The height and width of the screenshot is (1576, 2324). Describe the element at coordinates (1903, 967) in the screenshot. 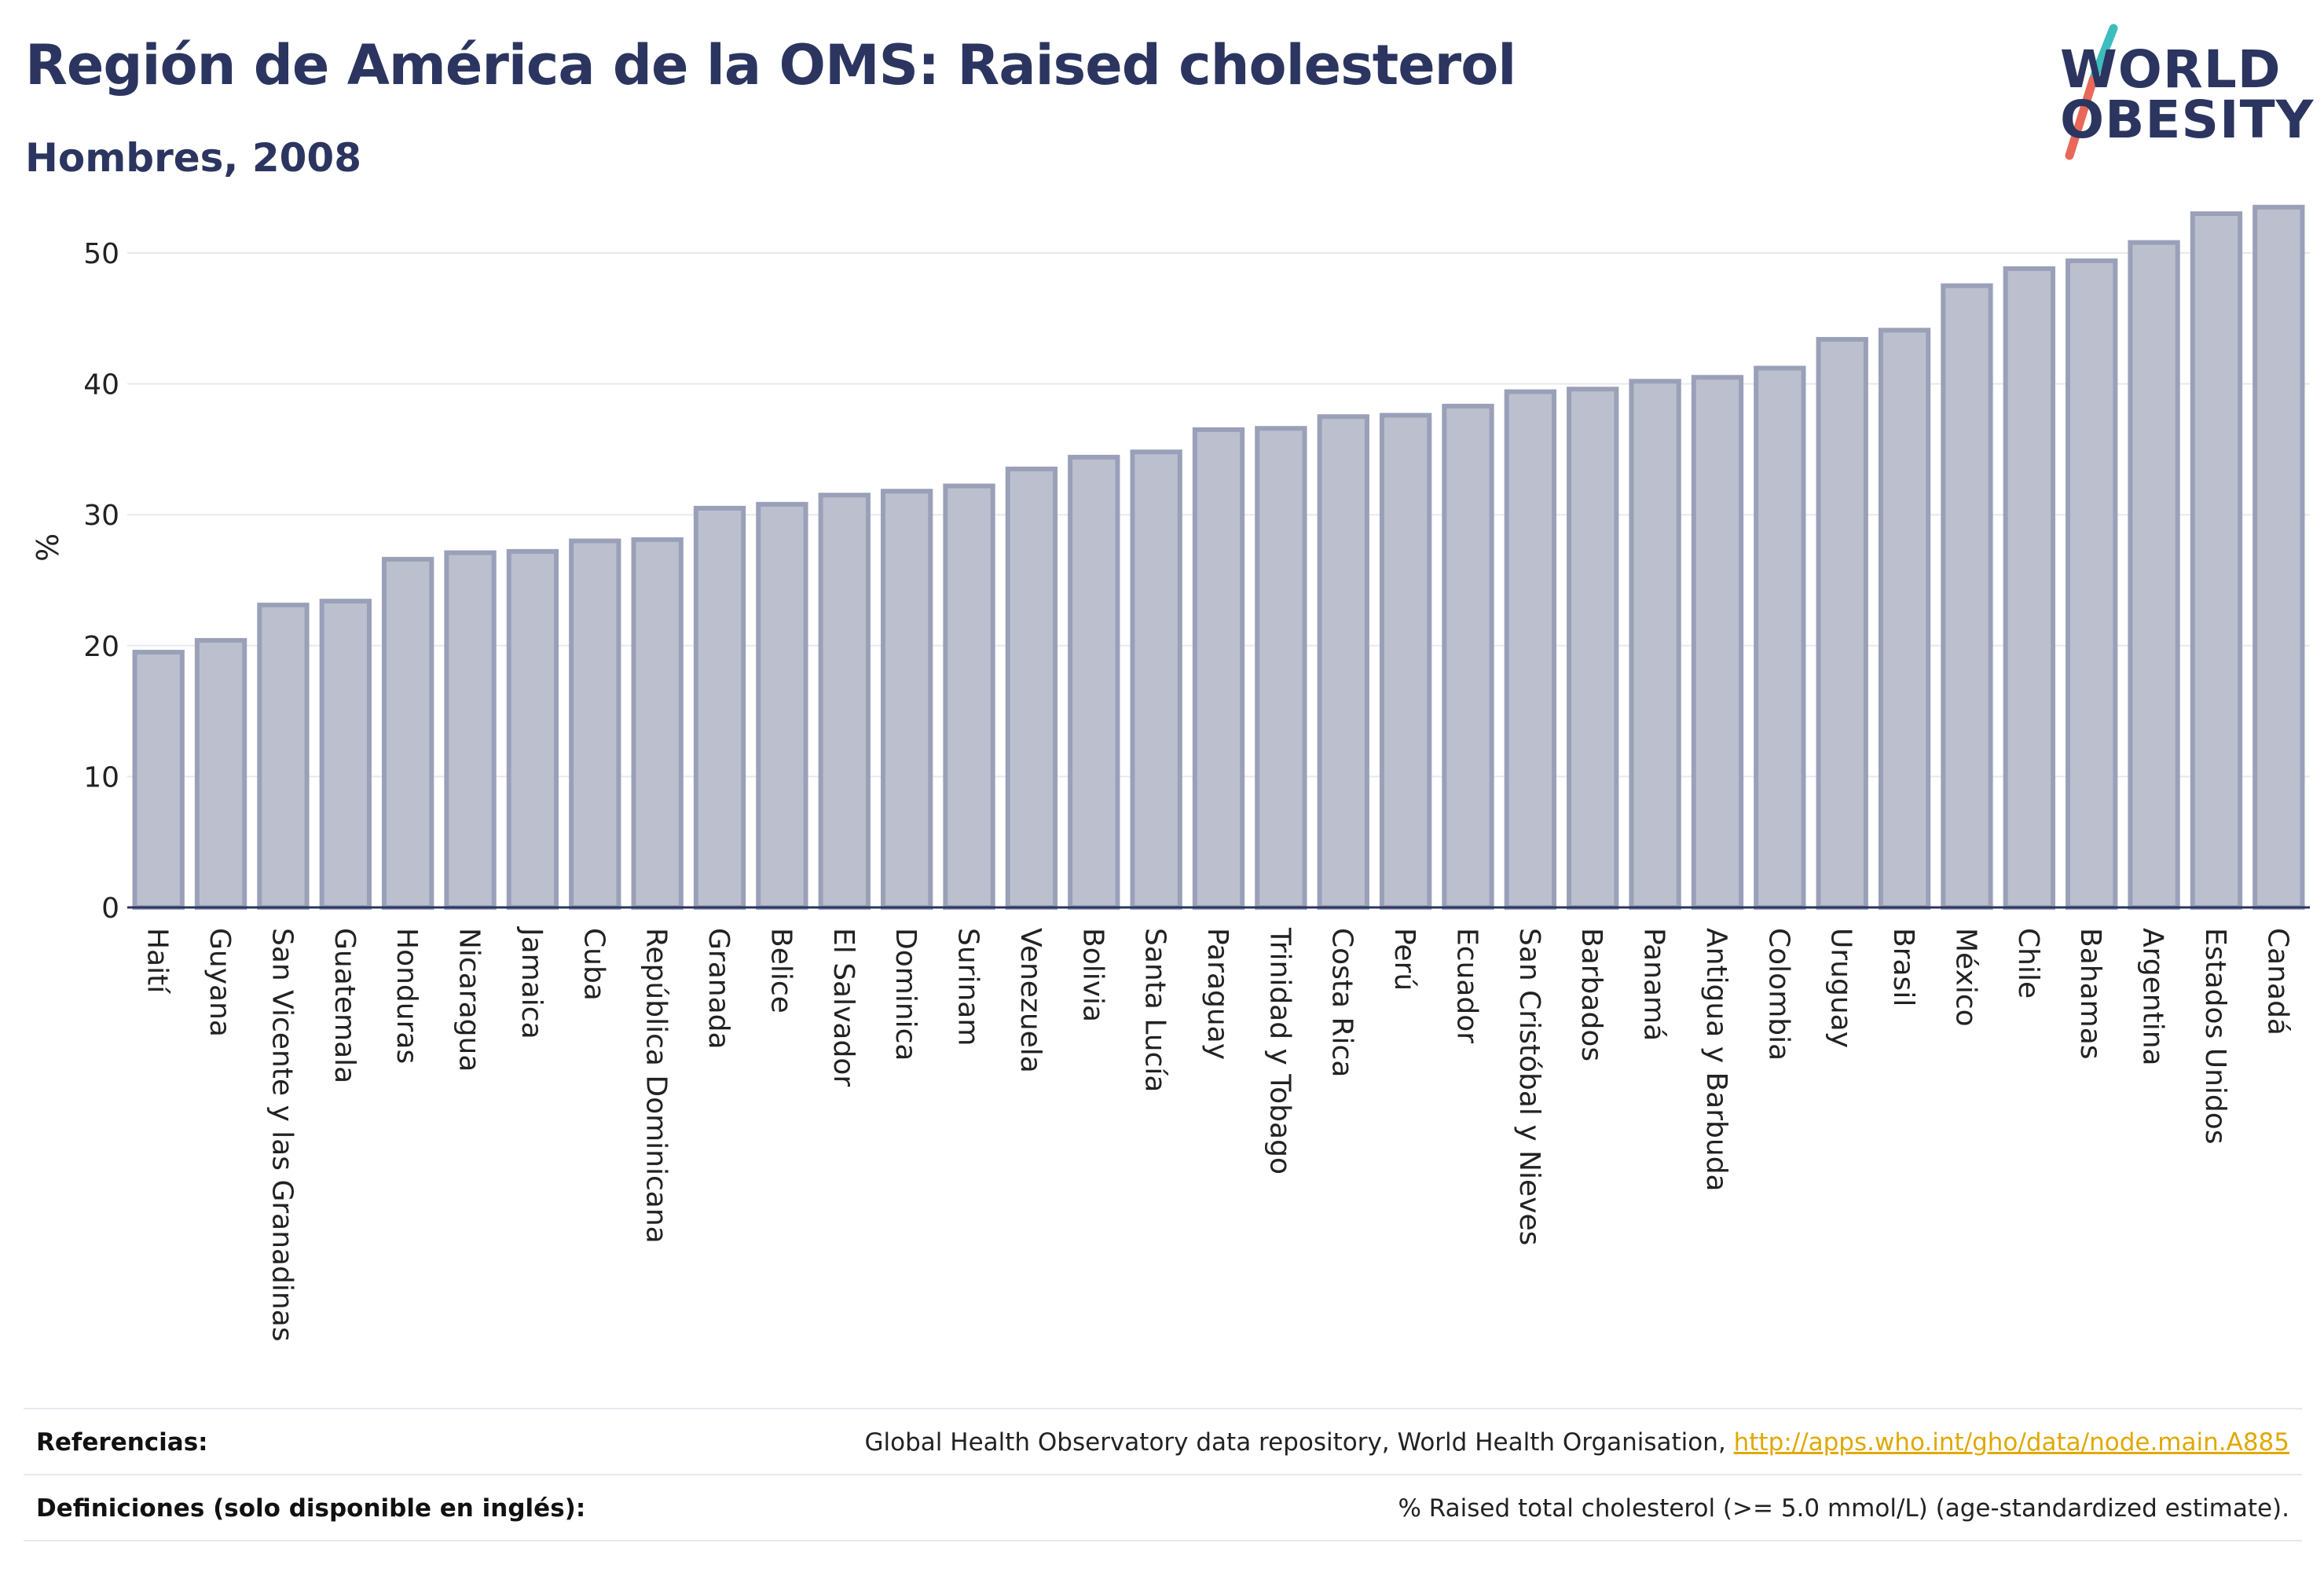

I see `x-tick-label: Brasil` at that location.